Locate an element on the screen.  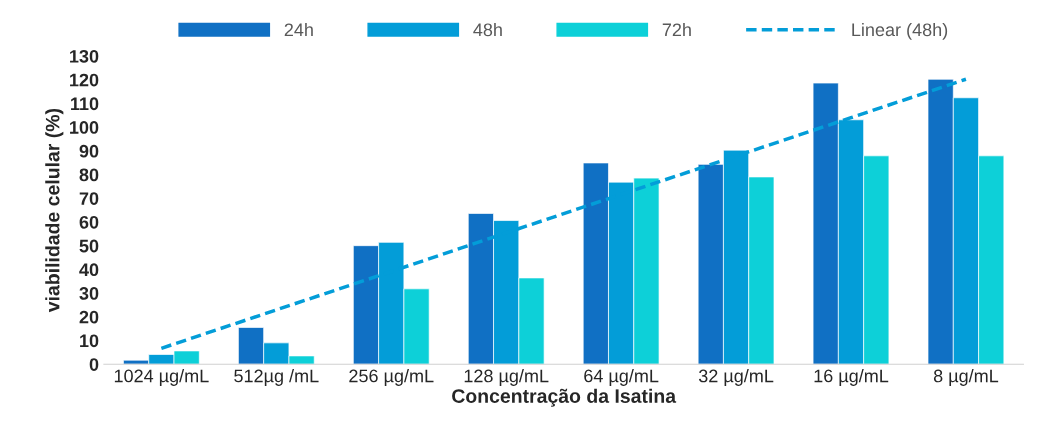
y-tick-label: 10 is located at coordinates (89, 341).